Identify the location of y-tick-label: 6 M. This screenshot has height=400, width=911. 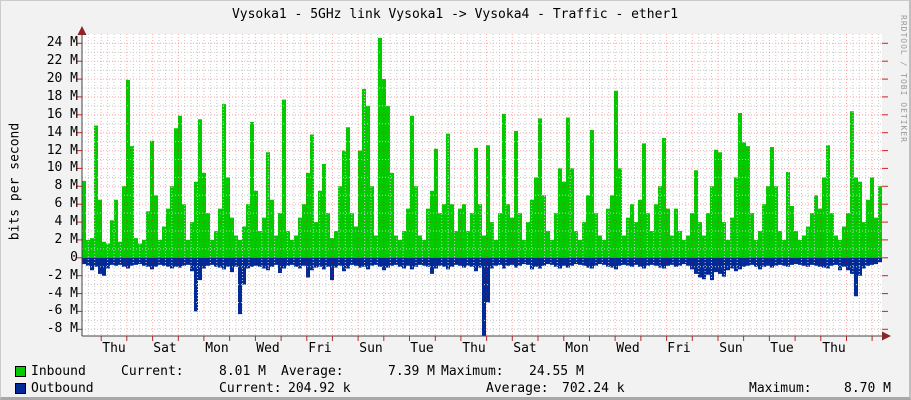
(66, 204).